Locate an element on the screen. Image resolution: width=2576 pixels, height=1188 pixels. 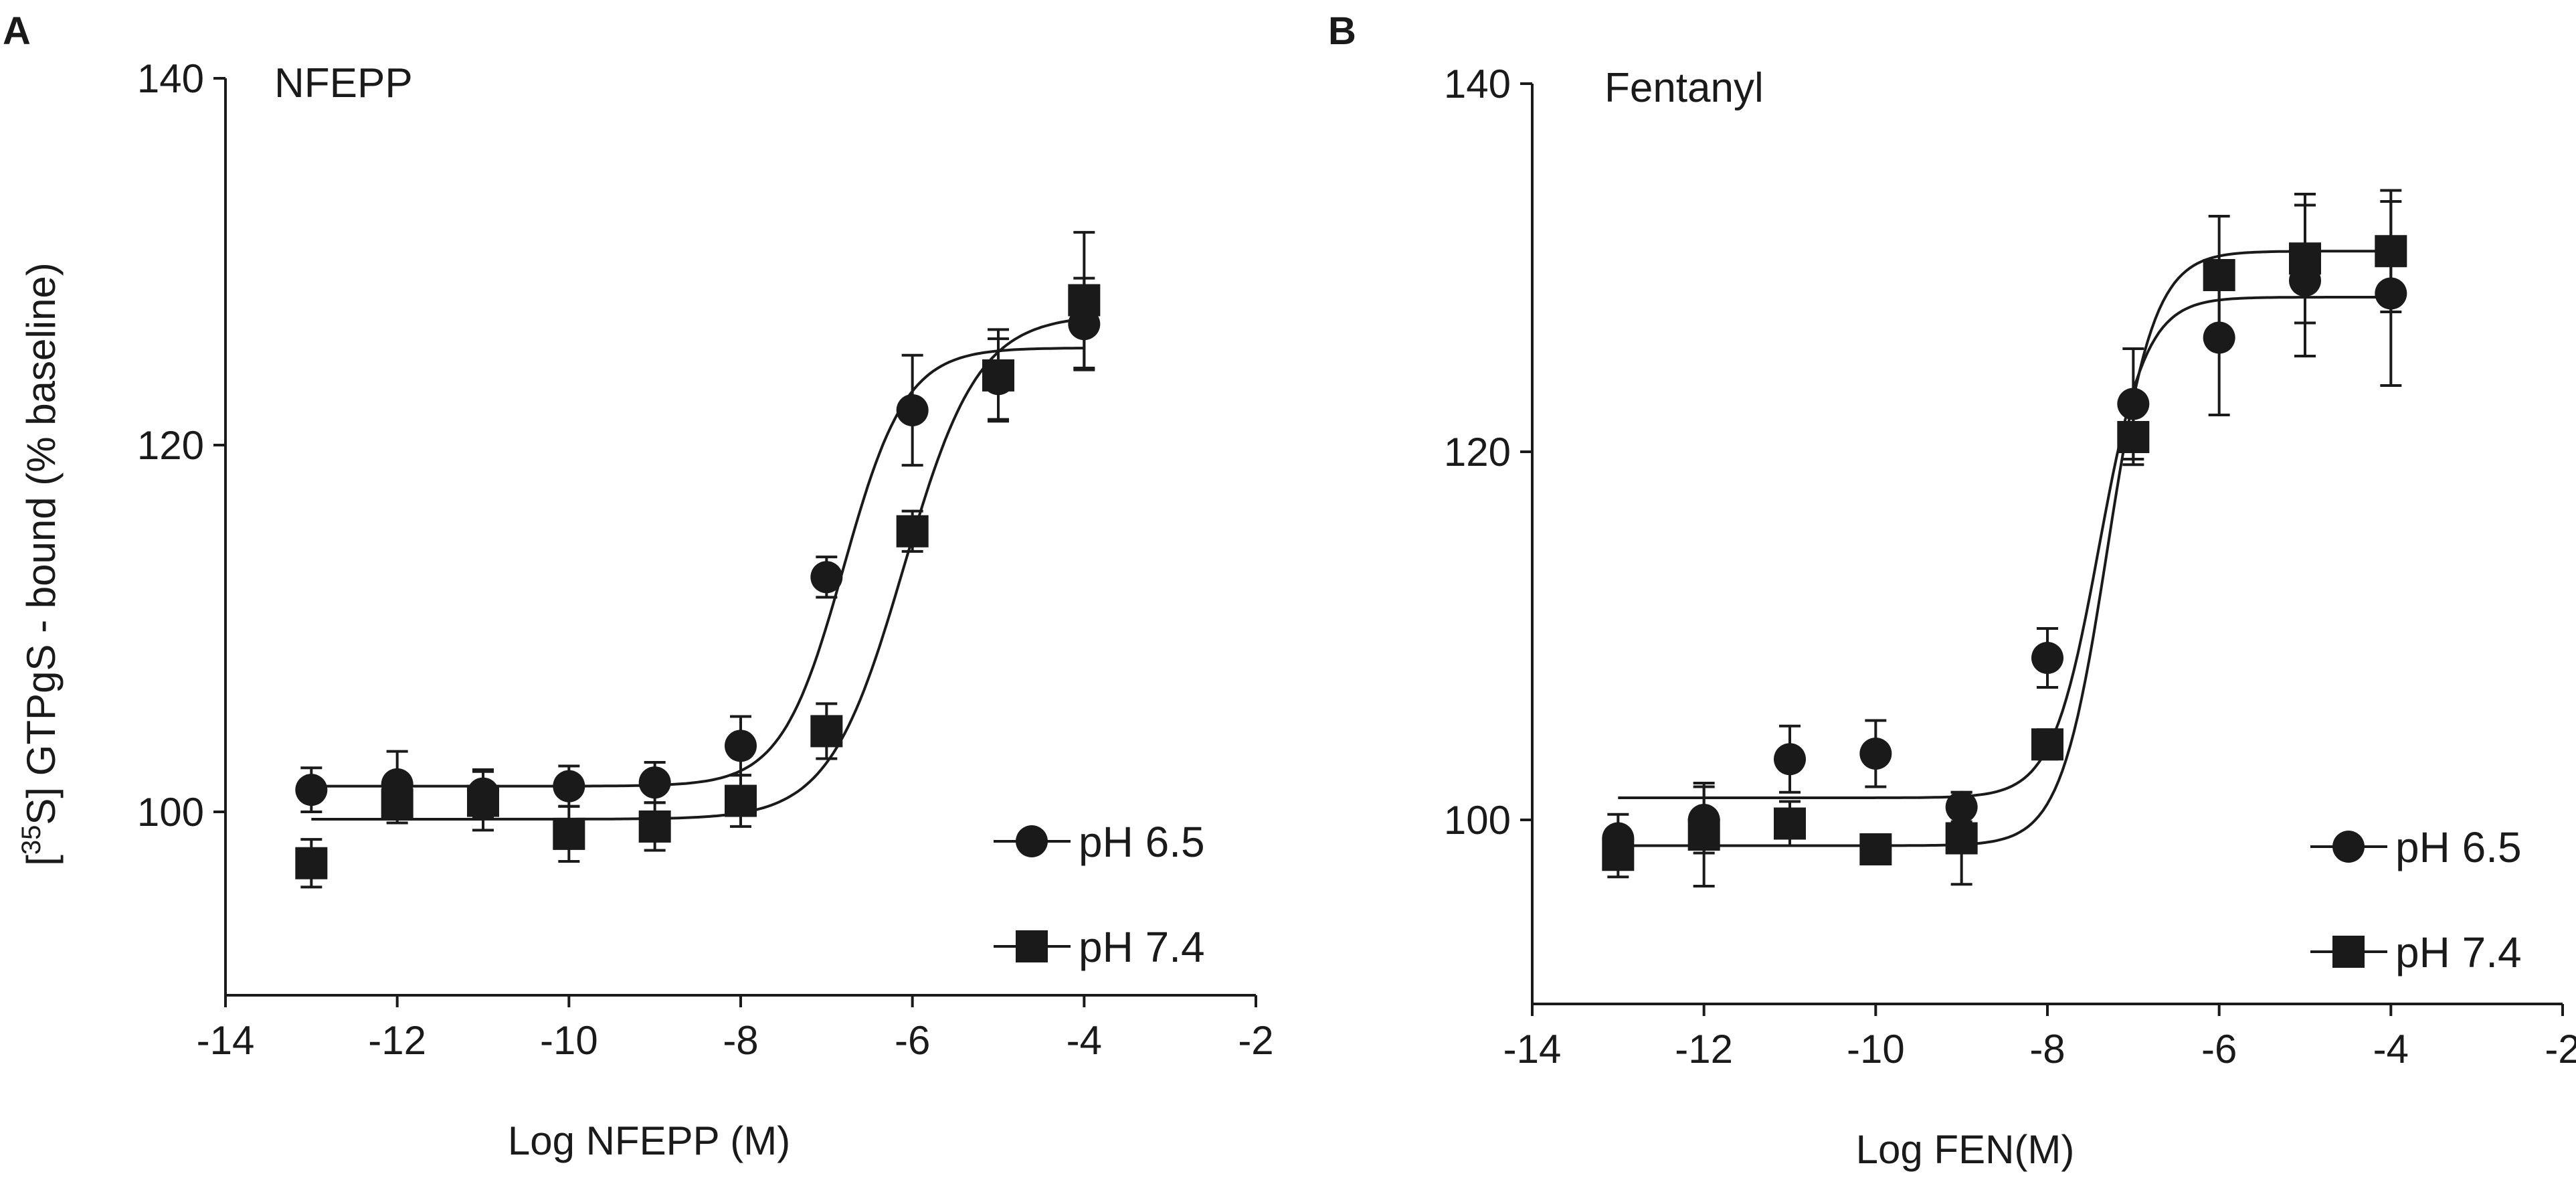
panel-a-legend: pH 6.5 pH 7.4 is located at coordinates (1099, 895).